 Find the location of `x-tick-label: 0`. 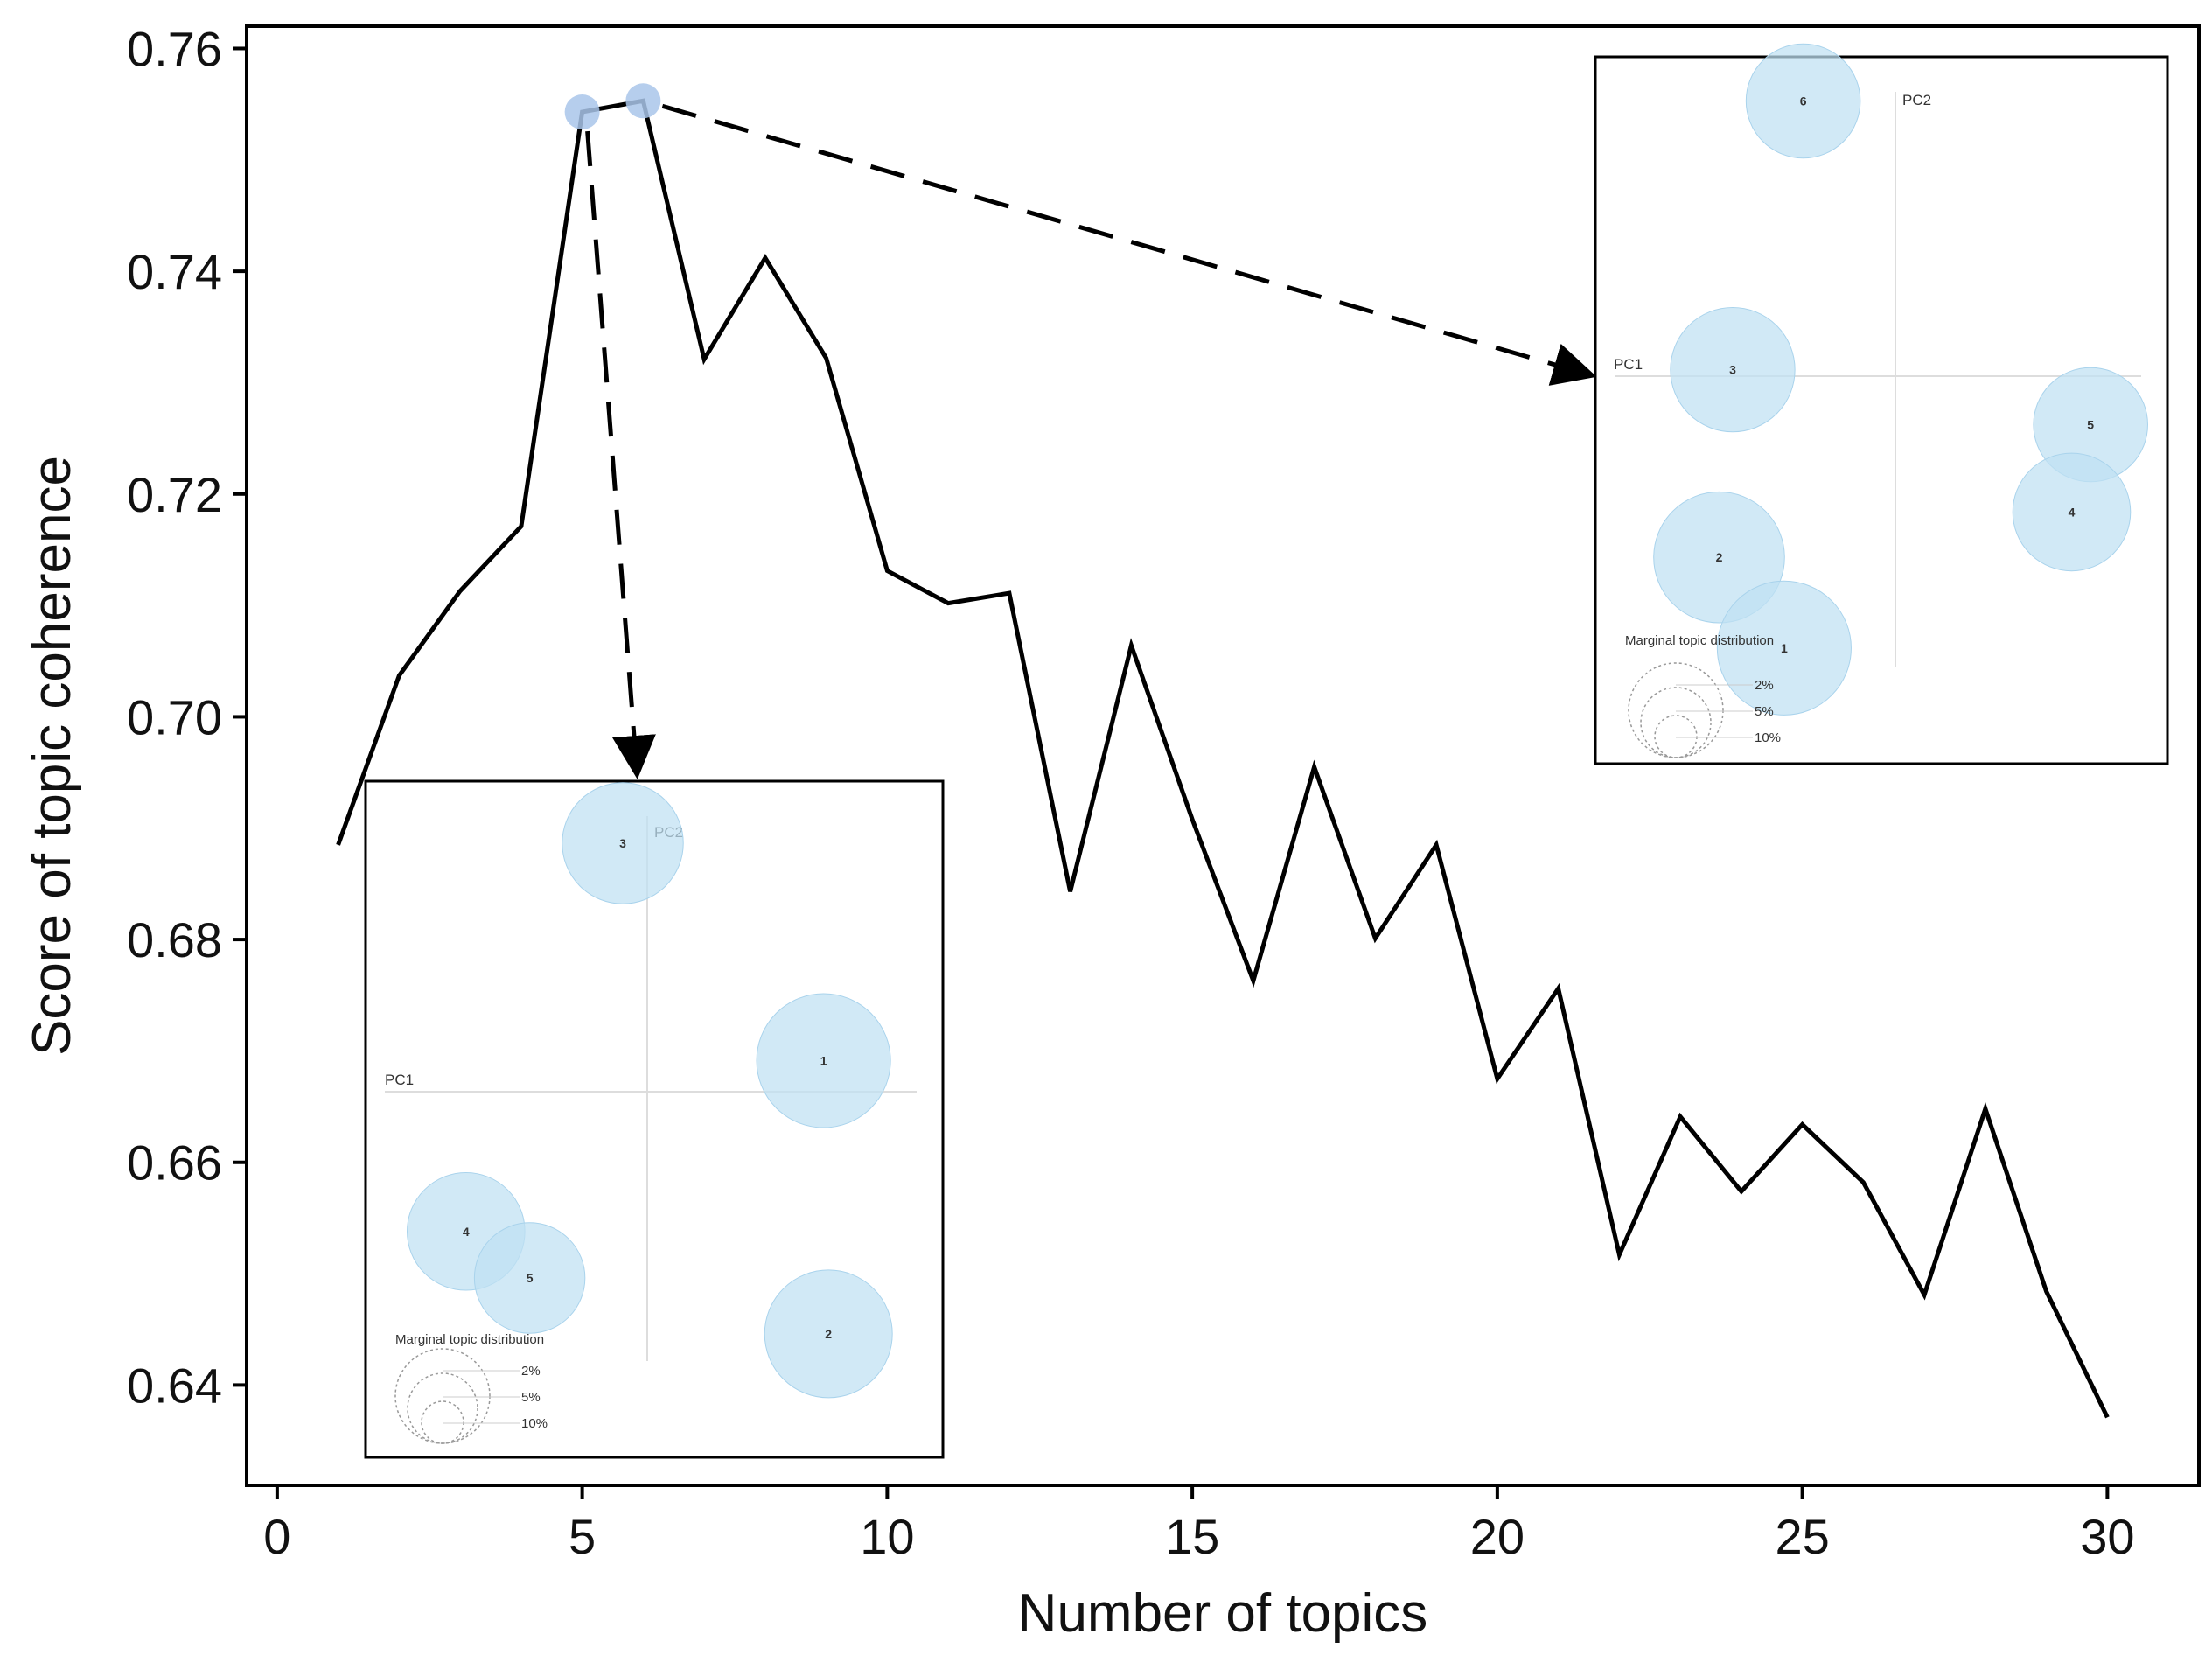

x-tick-label: 0 is located at coordinates (276, 1536).